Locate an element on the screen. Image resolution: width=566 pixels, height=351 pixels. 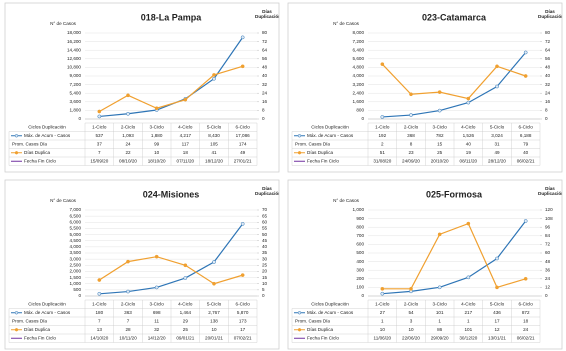
table-cell: 174 is located at coordinates (243, 143).